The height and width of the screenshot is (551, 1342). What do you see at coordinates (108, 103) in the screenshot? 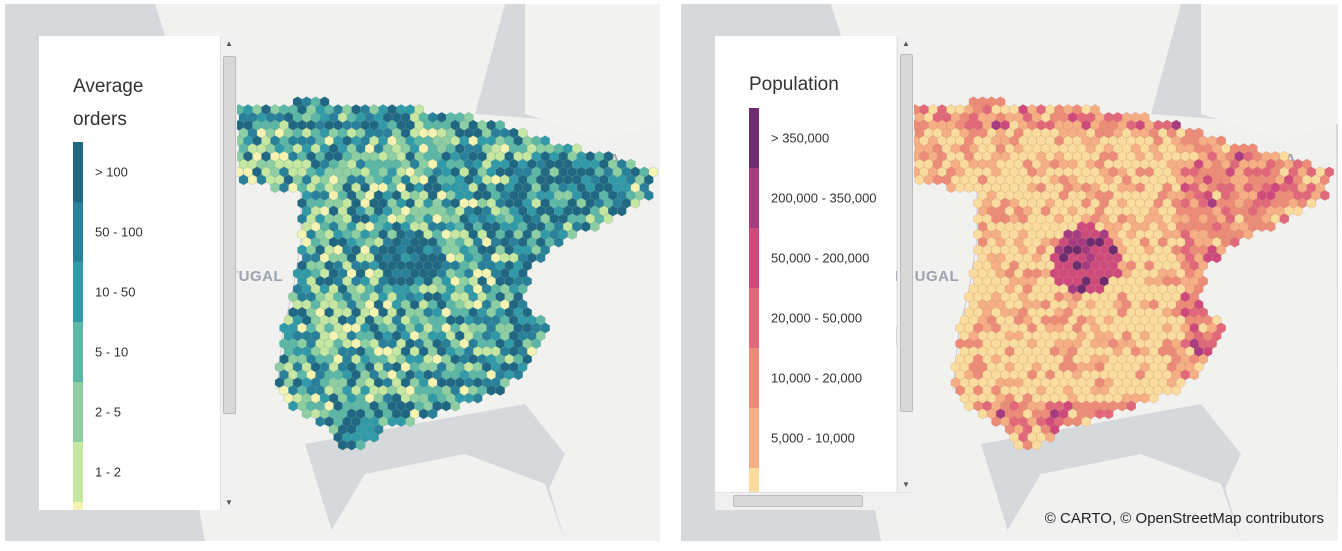
I see `legend-title: Average orders` at bounding box center [108, 103].